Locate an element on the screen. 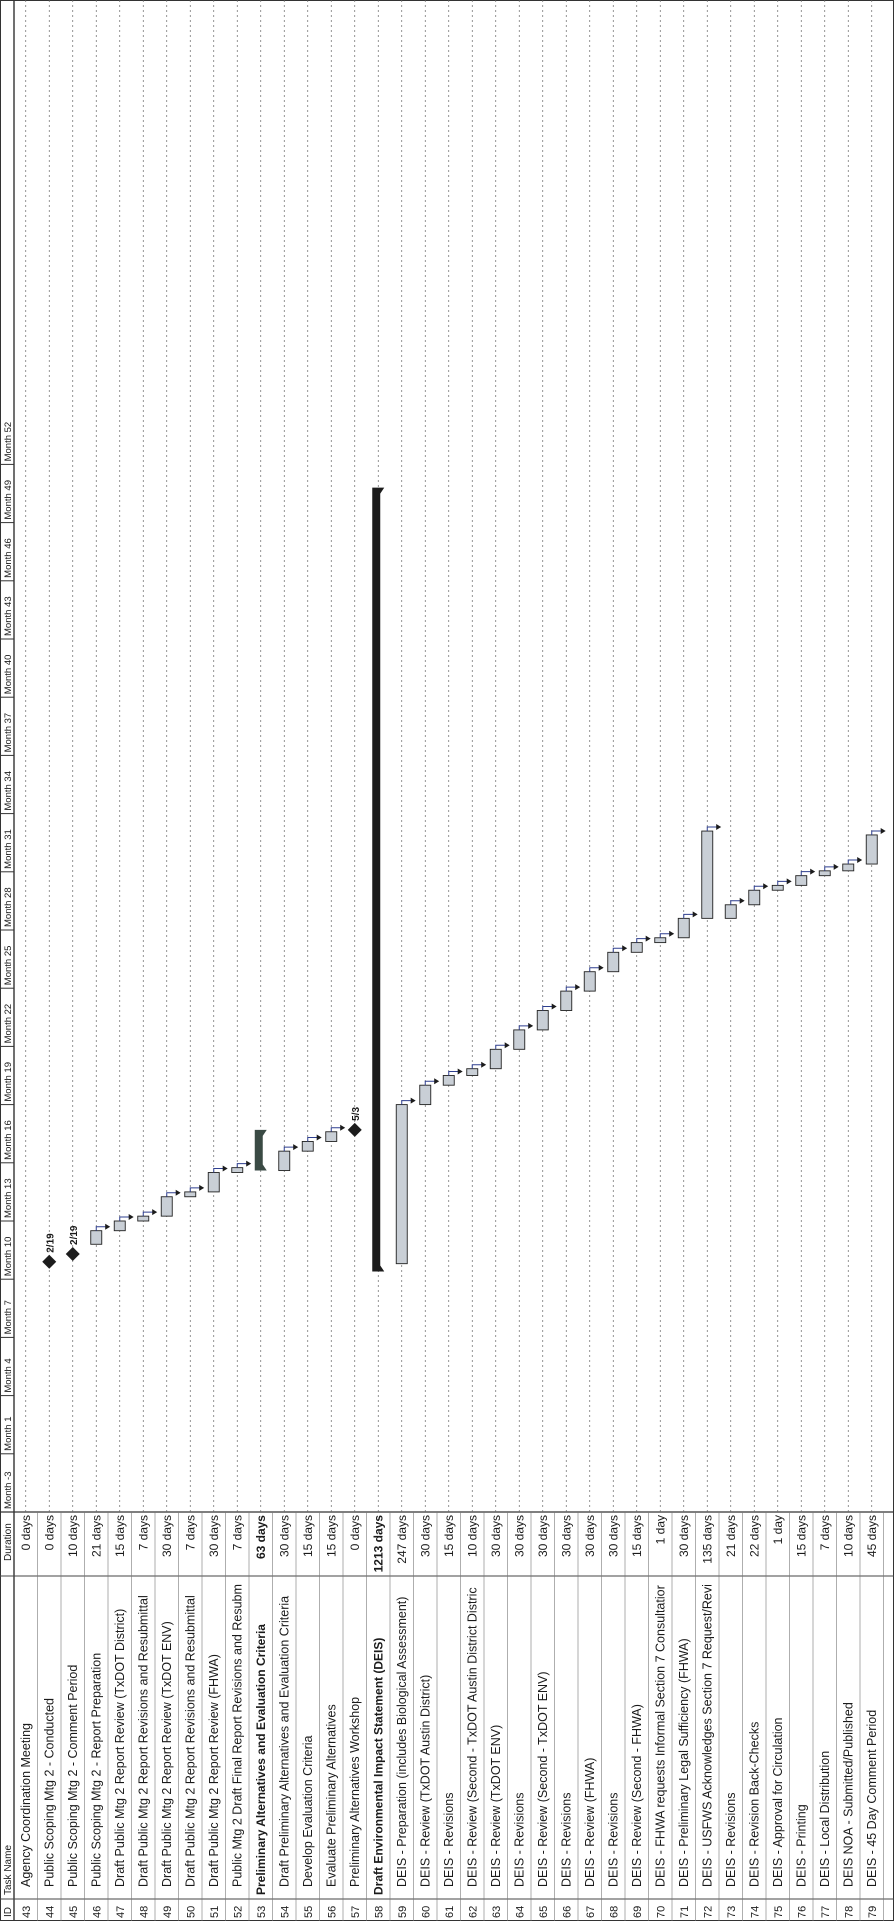 The image size is (894, 1921). task-id: 45 is located at coordinates (74, 1912).